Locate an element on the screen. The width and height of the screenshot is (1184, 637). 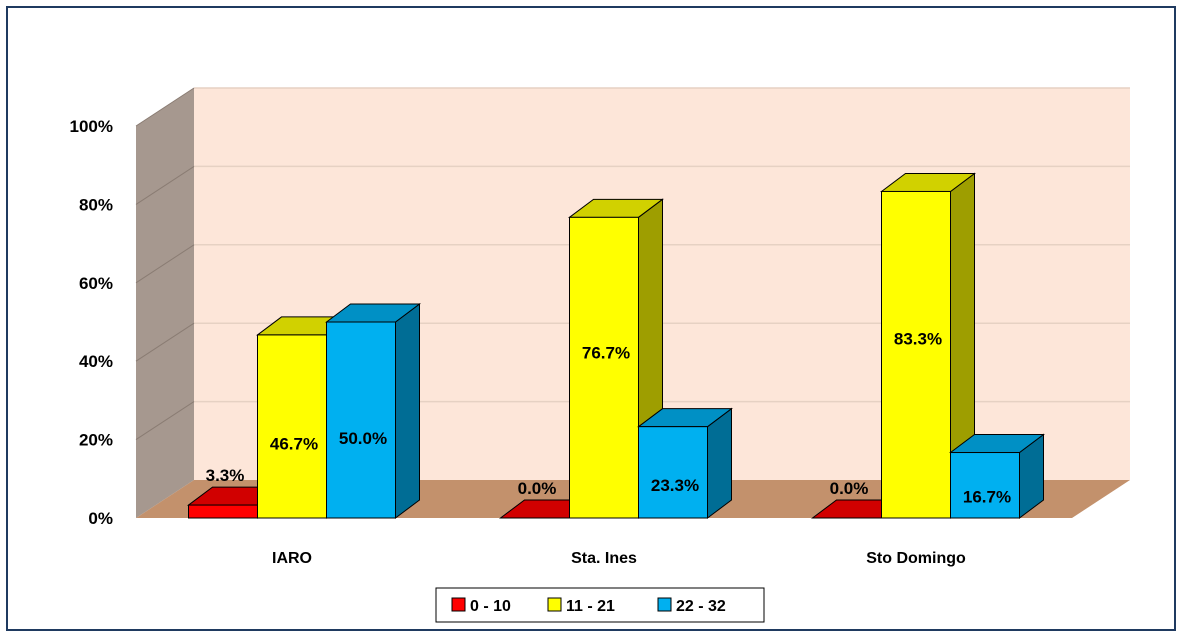
legend: 0 - 10 11 - 21 22 - 32 is located at coordinates (600, 605).